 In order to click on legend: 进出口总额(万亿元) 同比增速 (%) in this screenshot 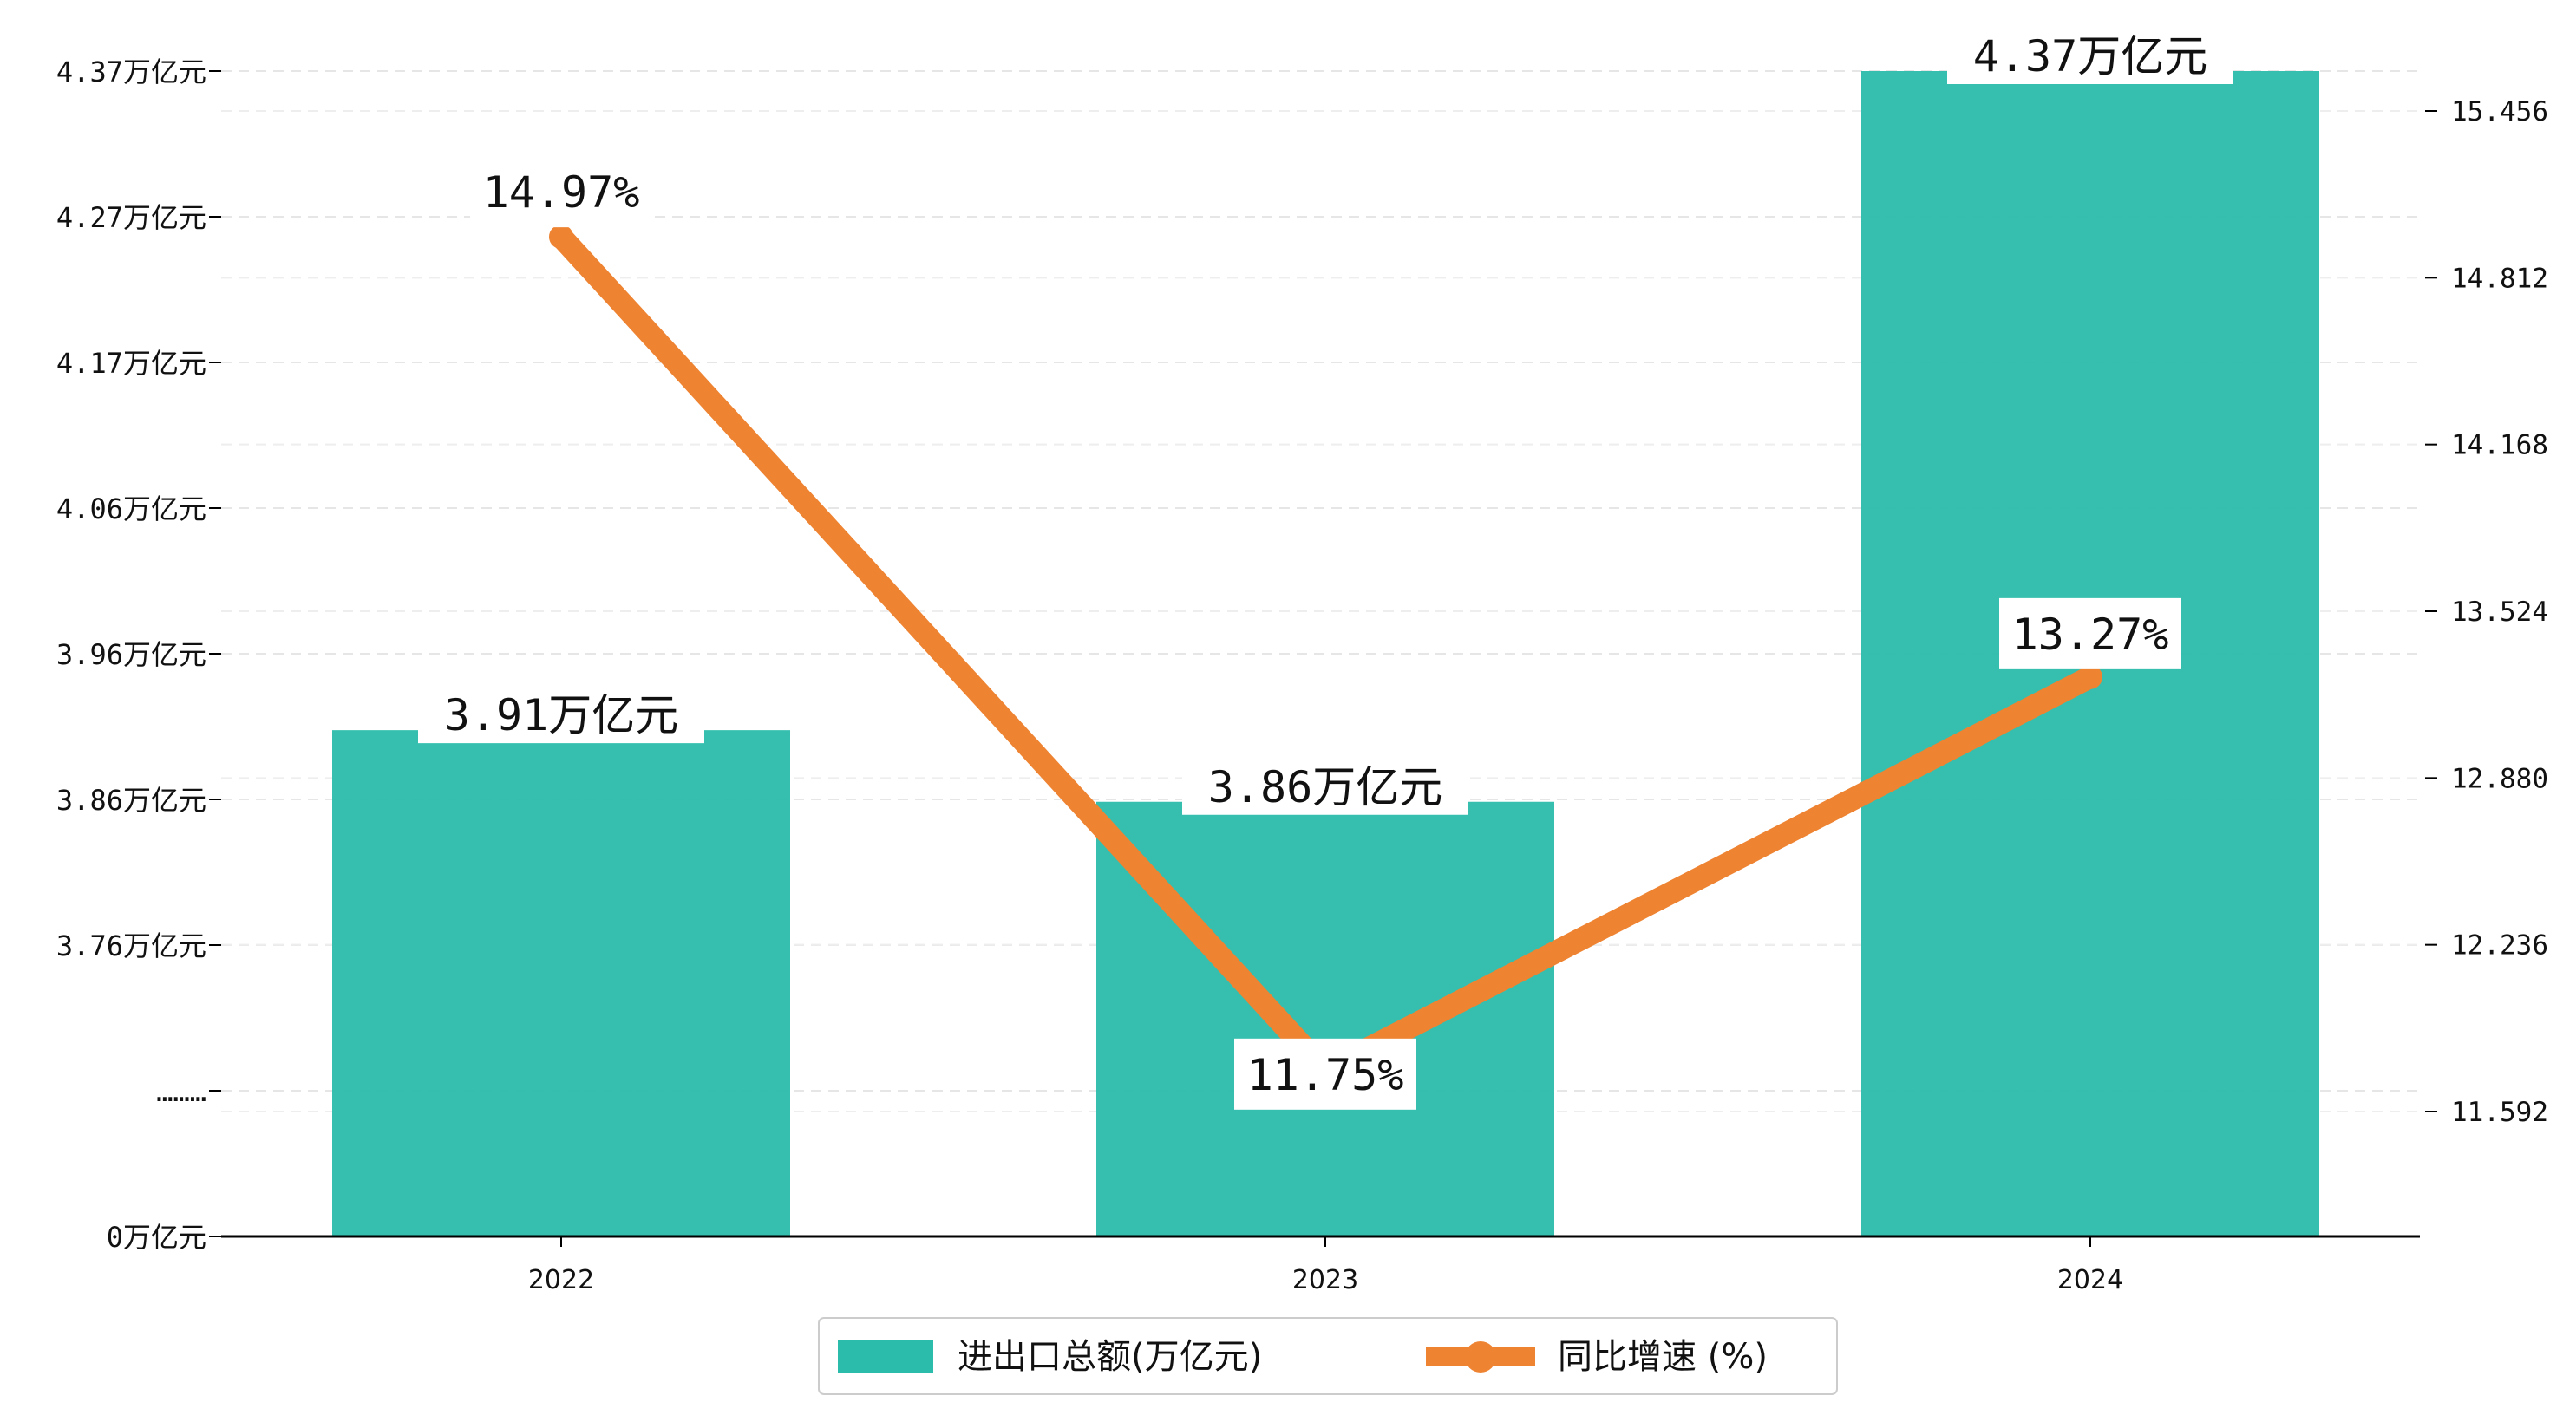, I will do `click(1328, 1356)`.